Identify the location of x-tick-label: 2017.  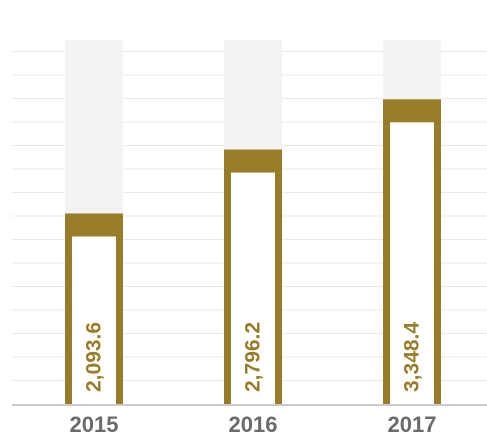
(412, 424).